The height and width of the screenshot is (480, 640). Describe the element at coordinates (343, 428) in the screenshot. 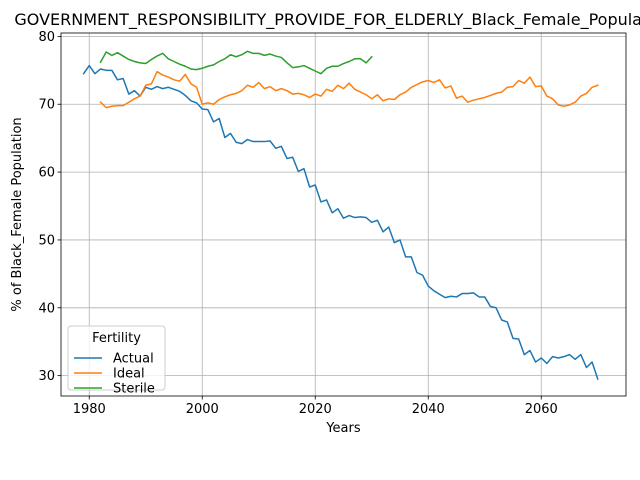

I see `x-axis-label: Years` at that location.